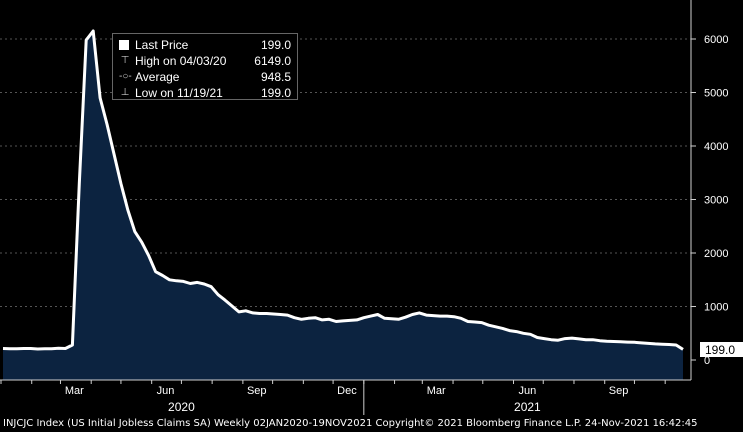 The height and width of the screenshot is (432, 743). Describe the element at coordinates (716, 201) in the screenshot. I see `y-tick-label: 3000` at that location.